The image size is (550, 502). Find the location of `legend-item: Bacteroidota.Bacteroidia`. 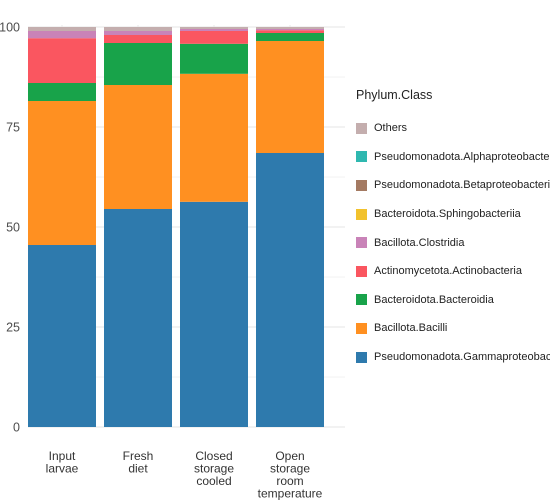

legend-item: Bacteroidota.Bacteroidia is located at coordinates (453, 300).